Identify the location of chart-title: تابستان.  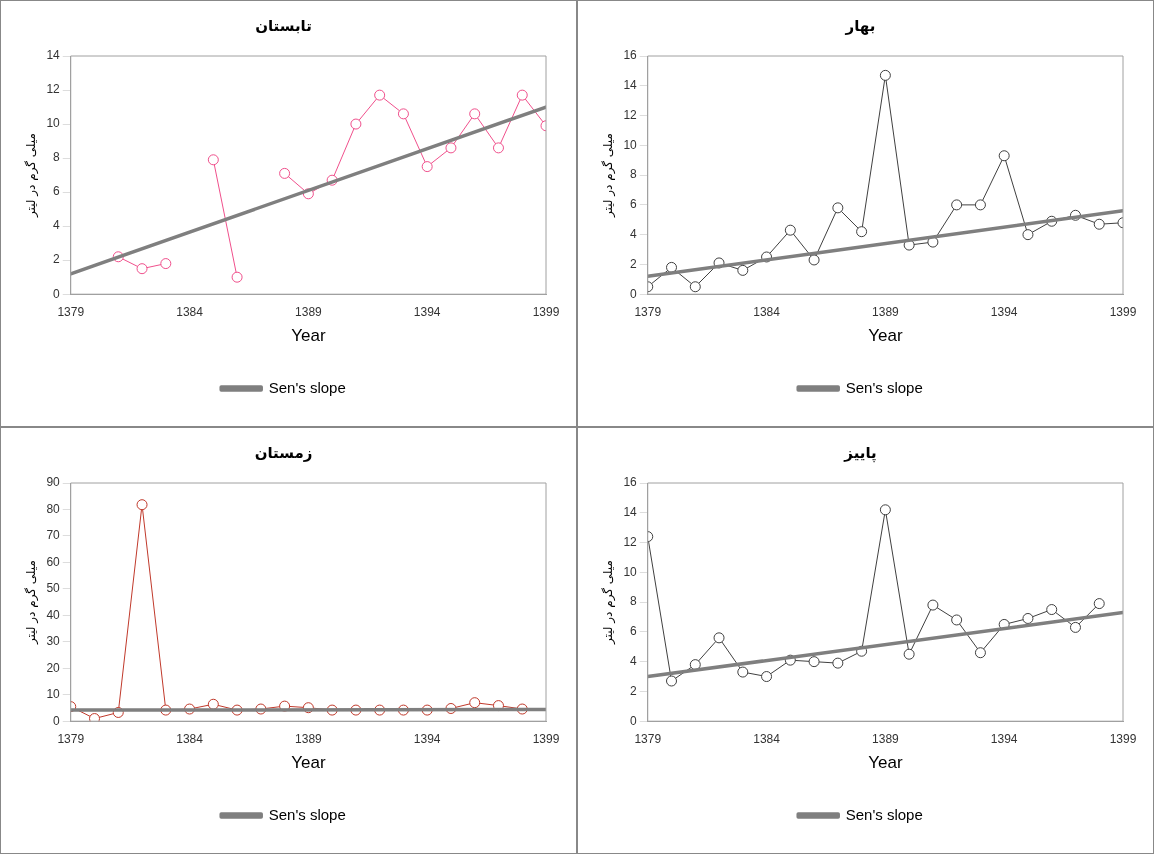
(283, 25).